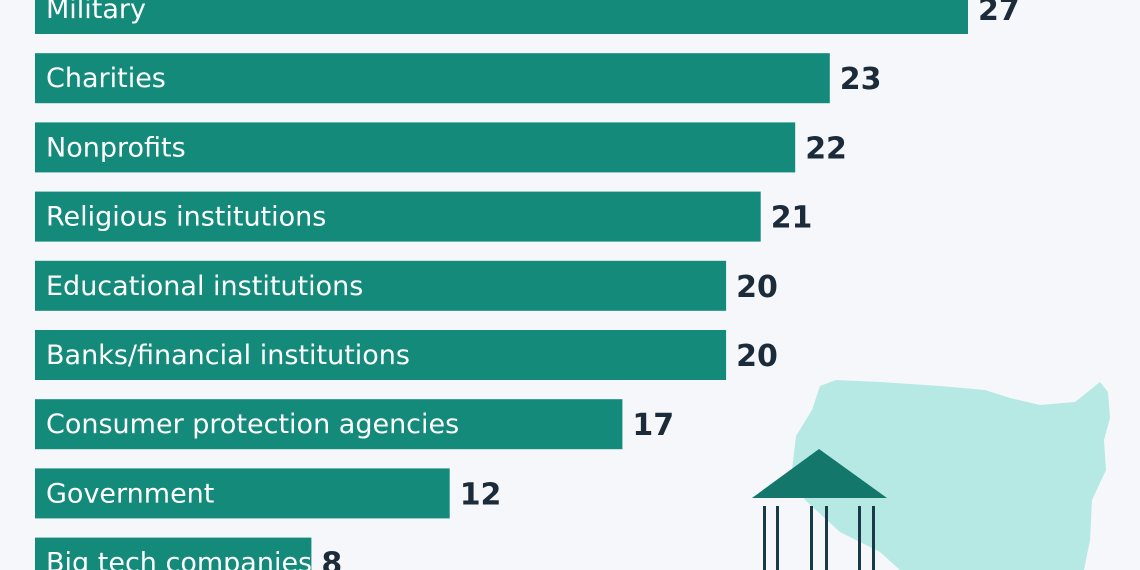 The image size is (1140, 570). Describe the element at coordinates (481, 494) in the screenshot. I see `value-label: 12` at that location.